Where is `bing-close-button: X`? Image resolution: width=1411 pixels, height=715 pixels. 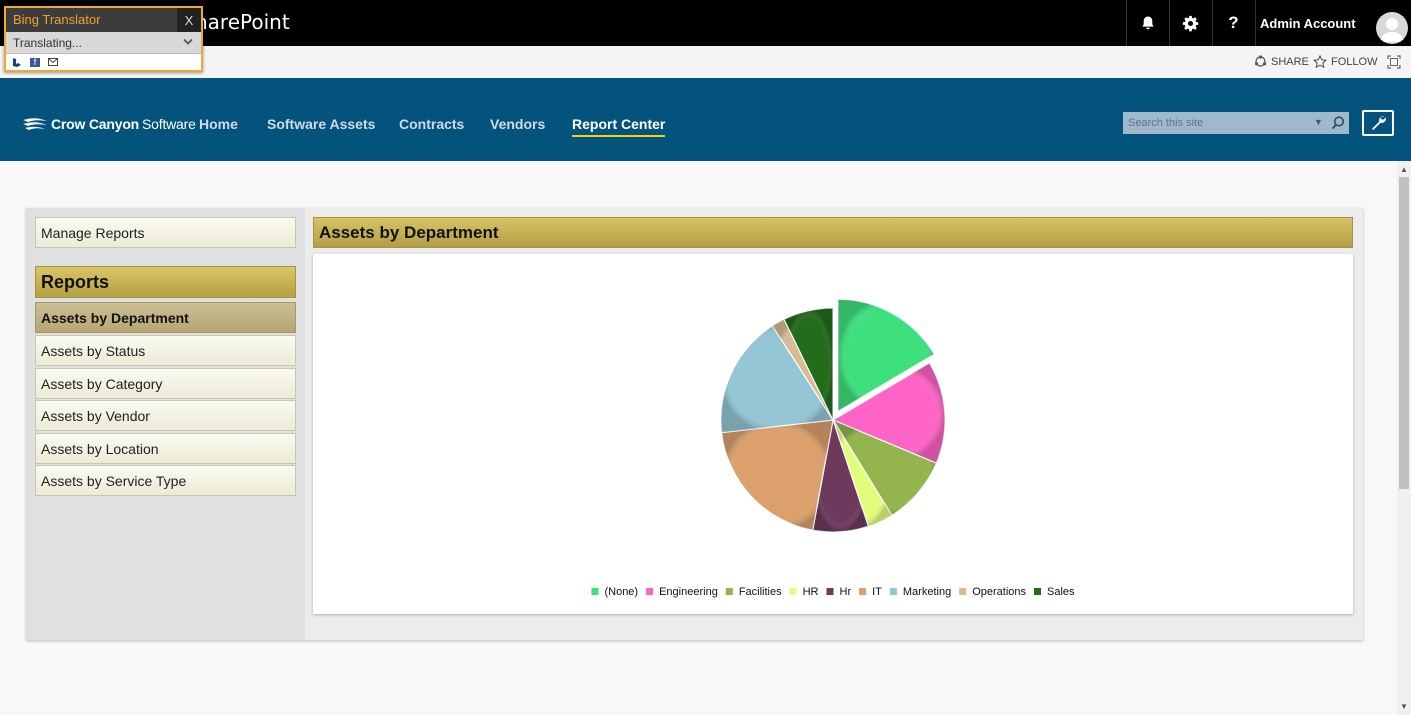 bing-close-button: X is located at coordinates (189, 20).